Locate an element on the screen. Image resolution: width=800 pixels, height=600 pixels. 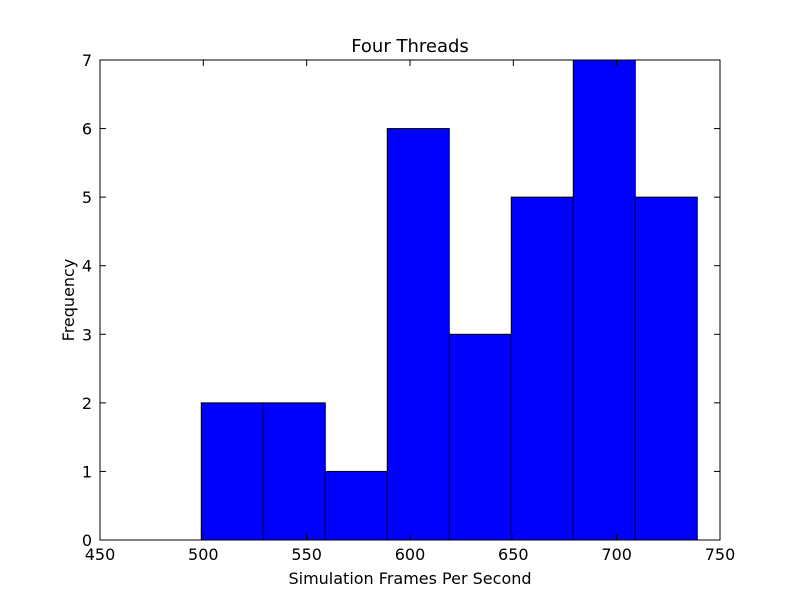
y-axis-label: Frequency is located at coordinates (68, 300).